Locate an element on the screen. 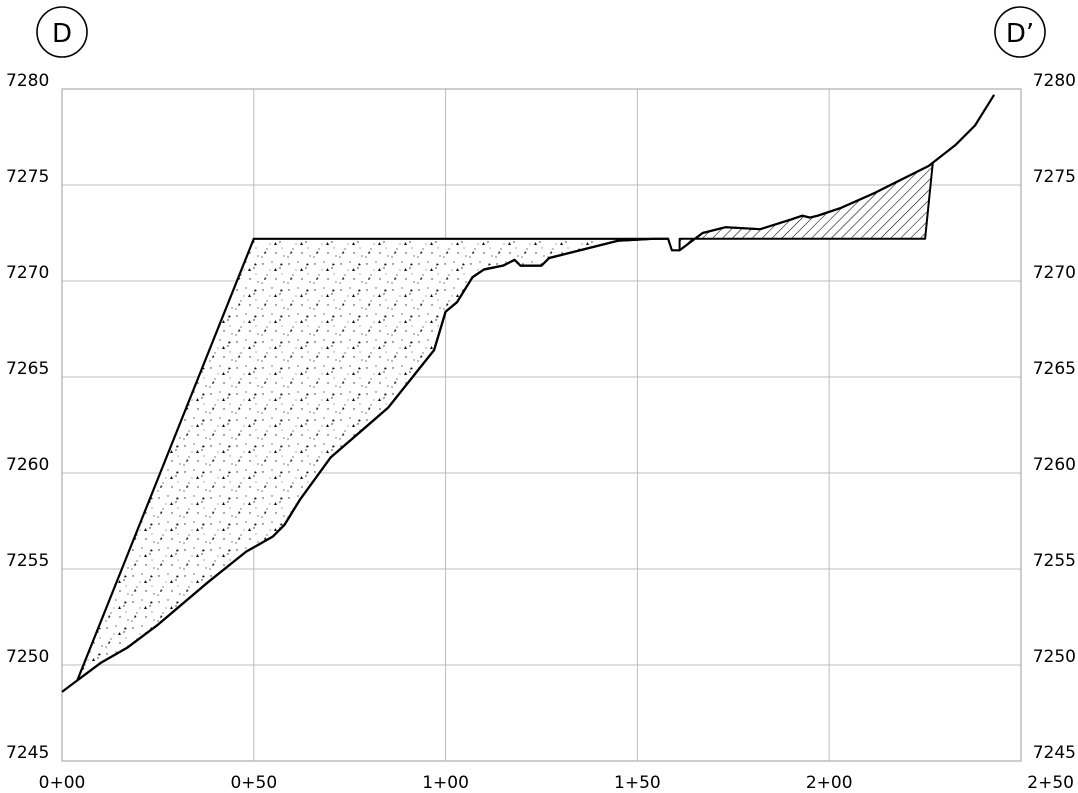 The image size is (1078, 793). y-tick-label-right: 7265 is located at coordinates (1054, 369).